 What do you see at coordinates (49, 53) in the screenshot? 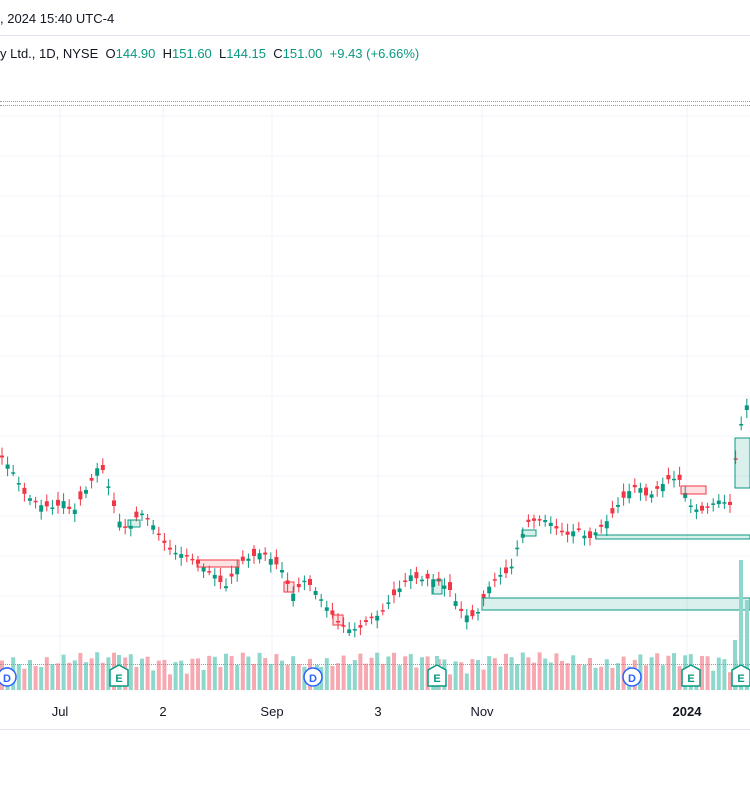
I see `symbol-description: y Ltd., 1D, NYSE` at bounding box center [49, 53].